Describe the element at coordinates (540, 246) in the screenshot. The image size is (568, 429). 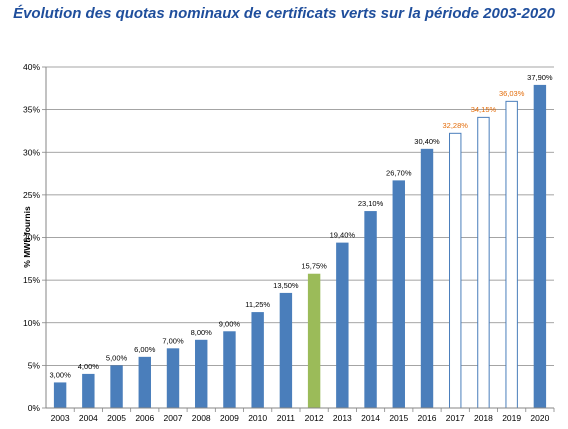
I see `bar-2020` at that location.